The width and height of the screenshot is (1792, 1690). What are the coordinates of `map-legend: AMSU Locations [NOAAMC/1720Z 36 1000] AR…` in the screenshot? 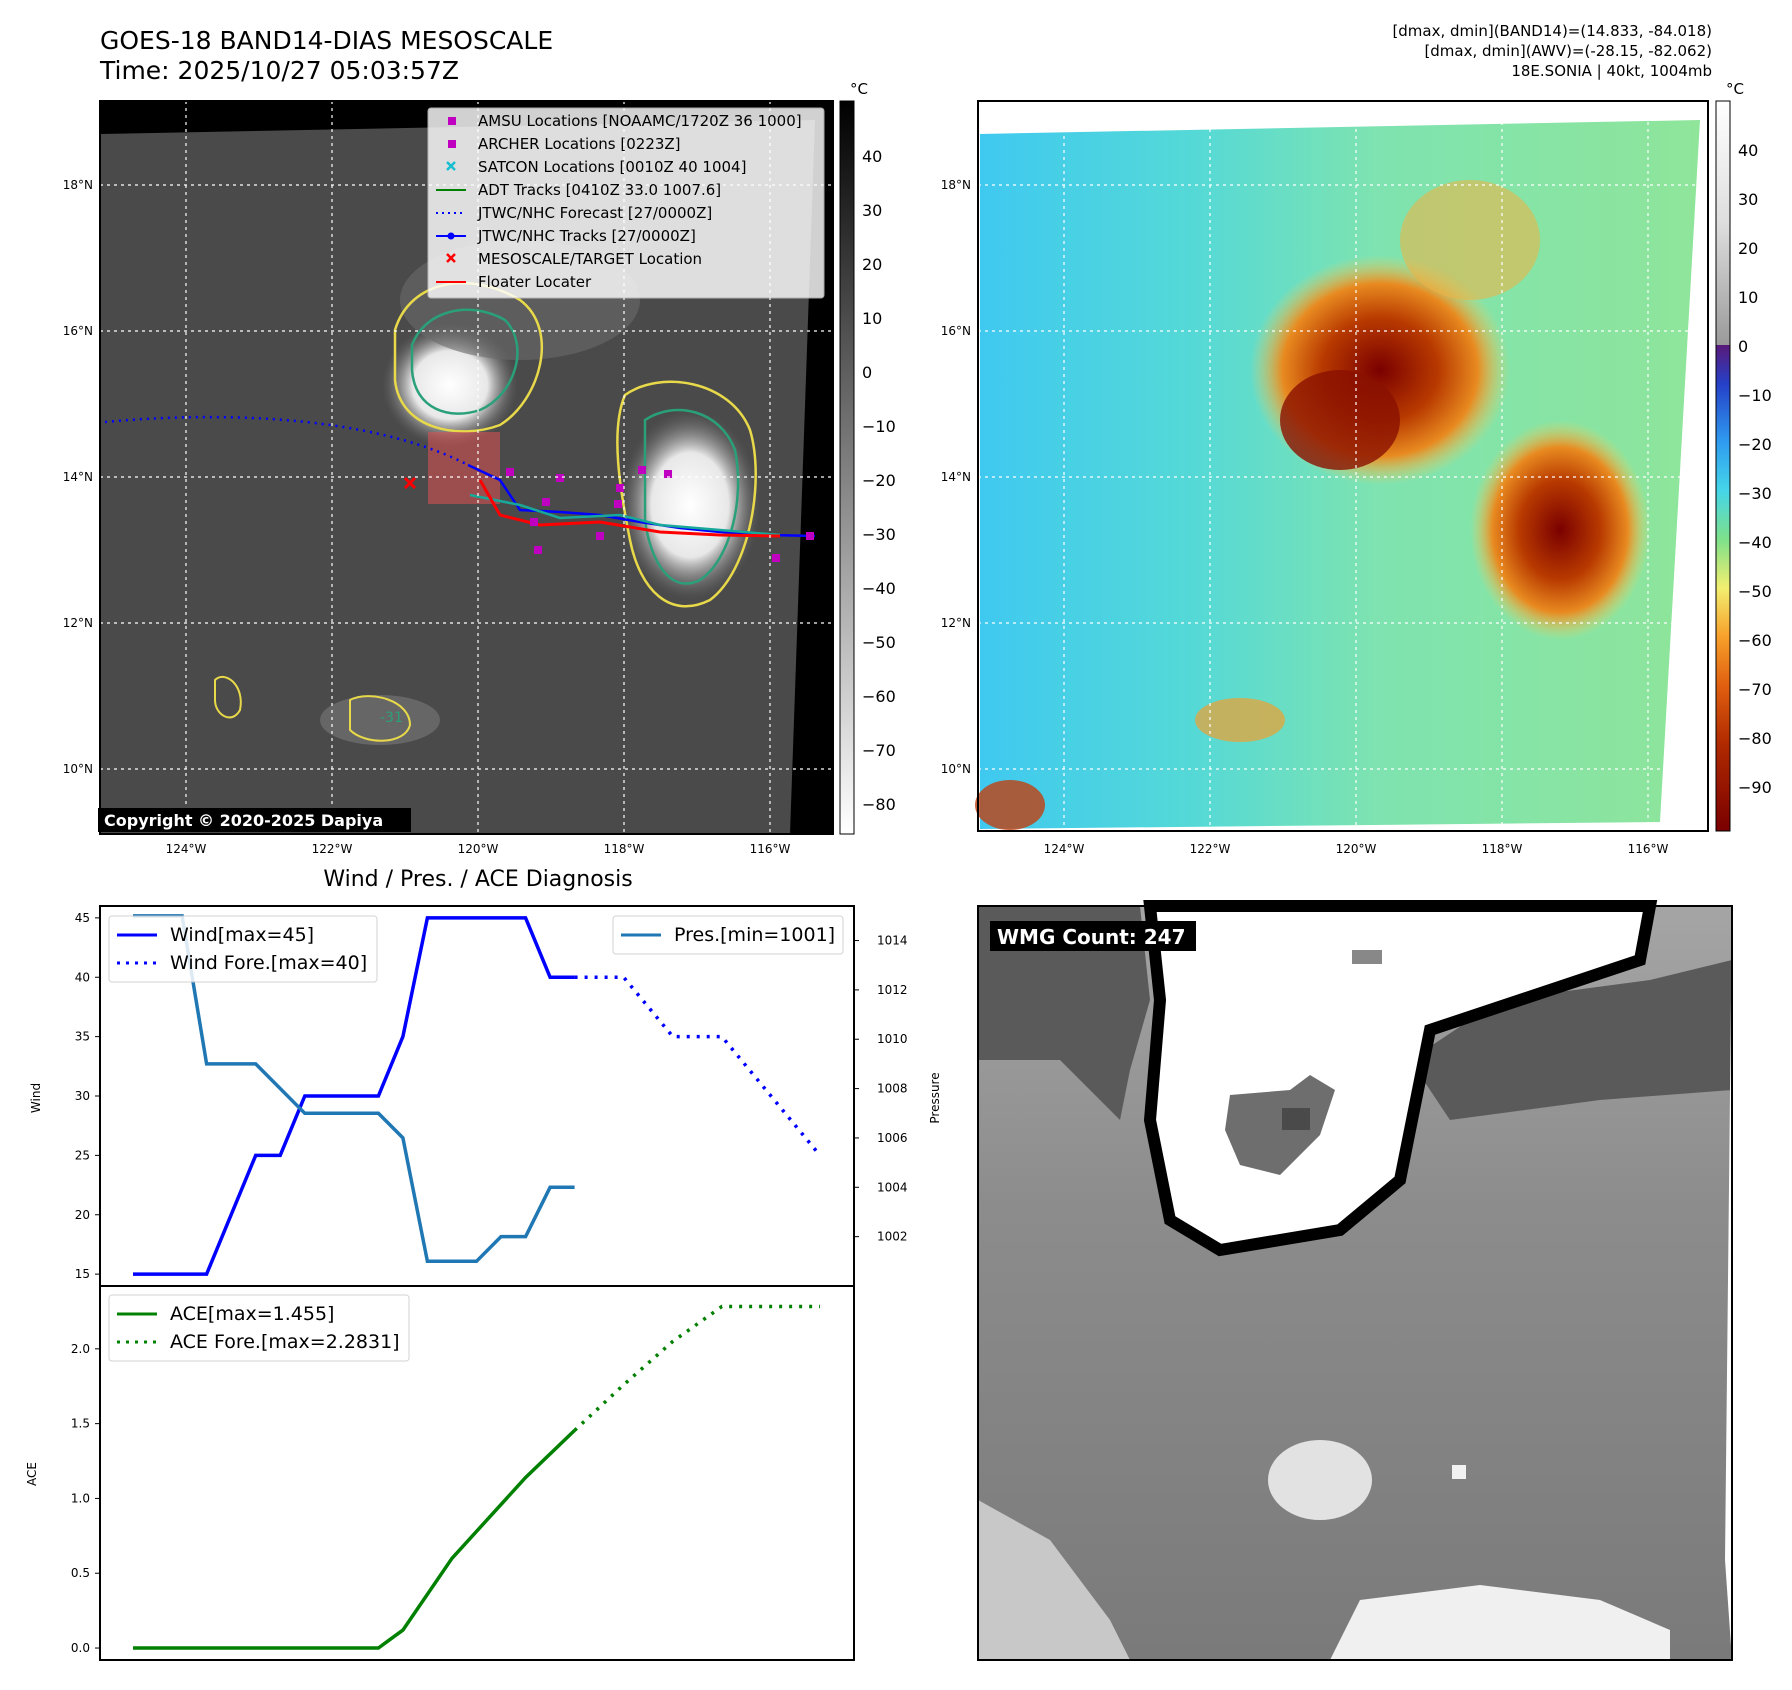 It's located at (626, 203).